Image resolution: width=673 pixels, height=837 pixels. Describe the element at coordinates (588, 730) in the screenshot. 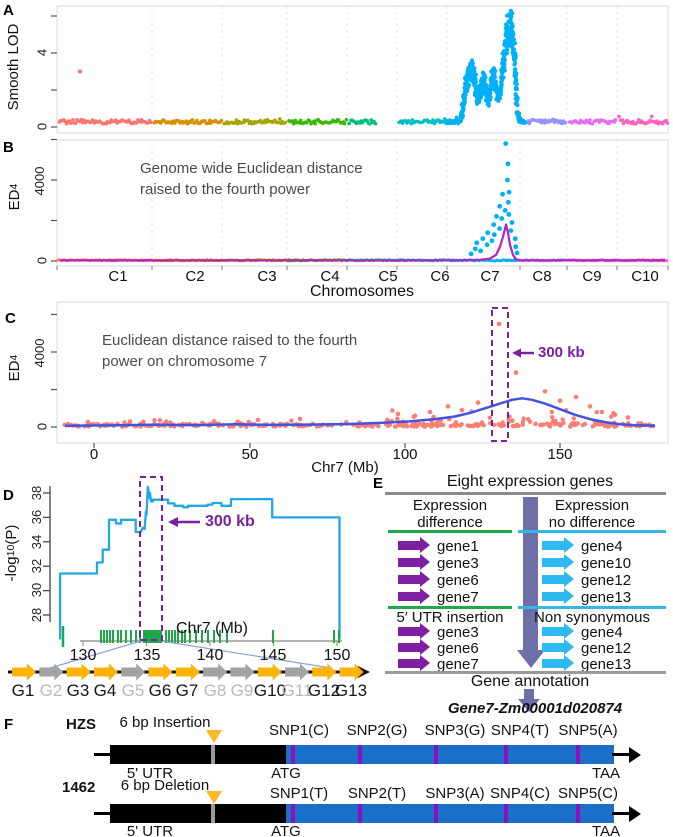

I see `panel-f-row1-snp5: SNP5(A)` at that location.